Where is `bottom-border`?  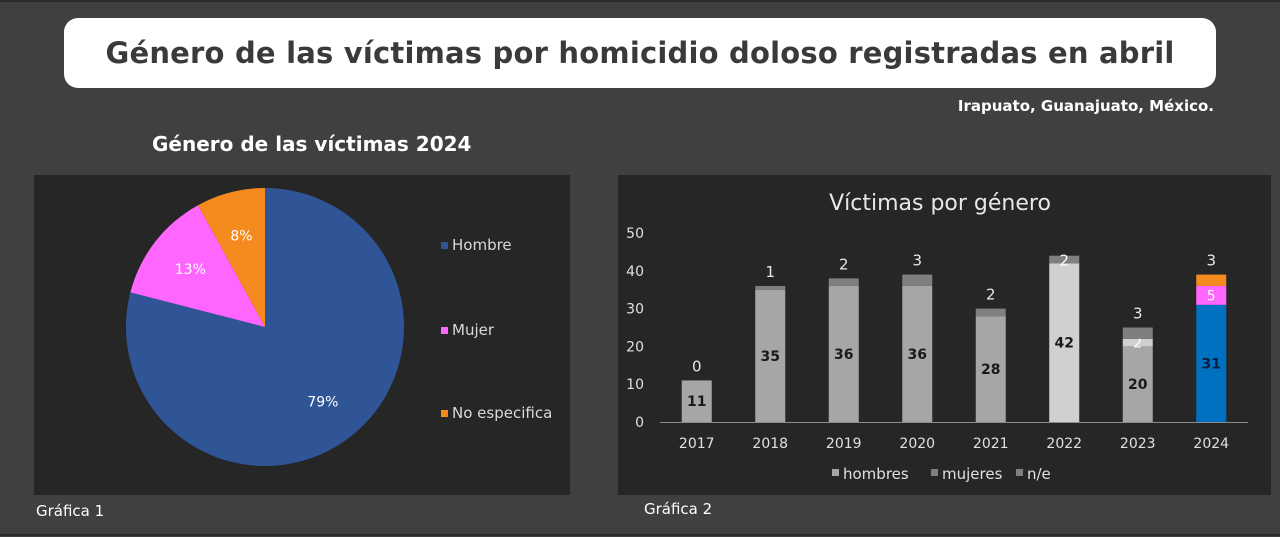 bottom-border is located at coordinates (640, 535).